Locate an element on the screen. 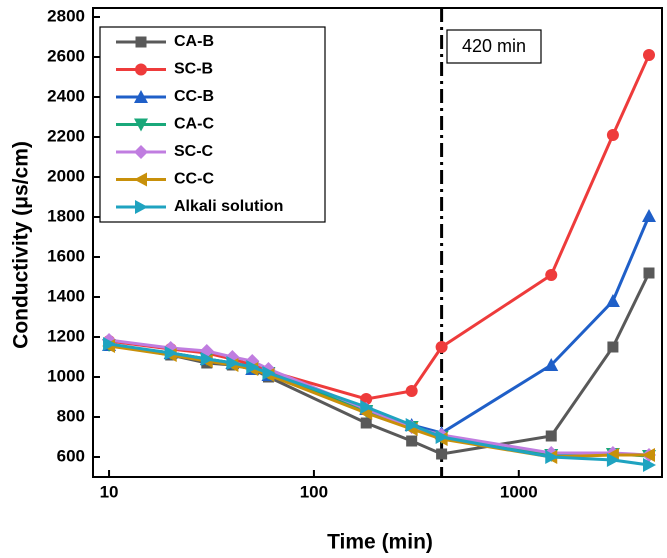  y-tick-label: 1600 is located at coordinates (66, 255).